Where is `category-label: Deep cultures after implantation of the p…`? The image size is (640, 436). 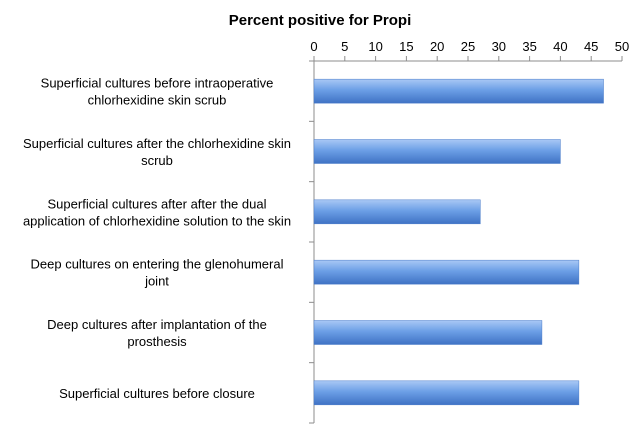
category-label: Deep cultures after implantation of the p… is located at coordinates (157, 333).